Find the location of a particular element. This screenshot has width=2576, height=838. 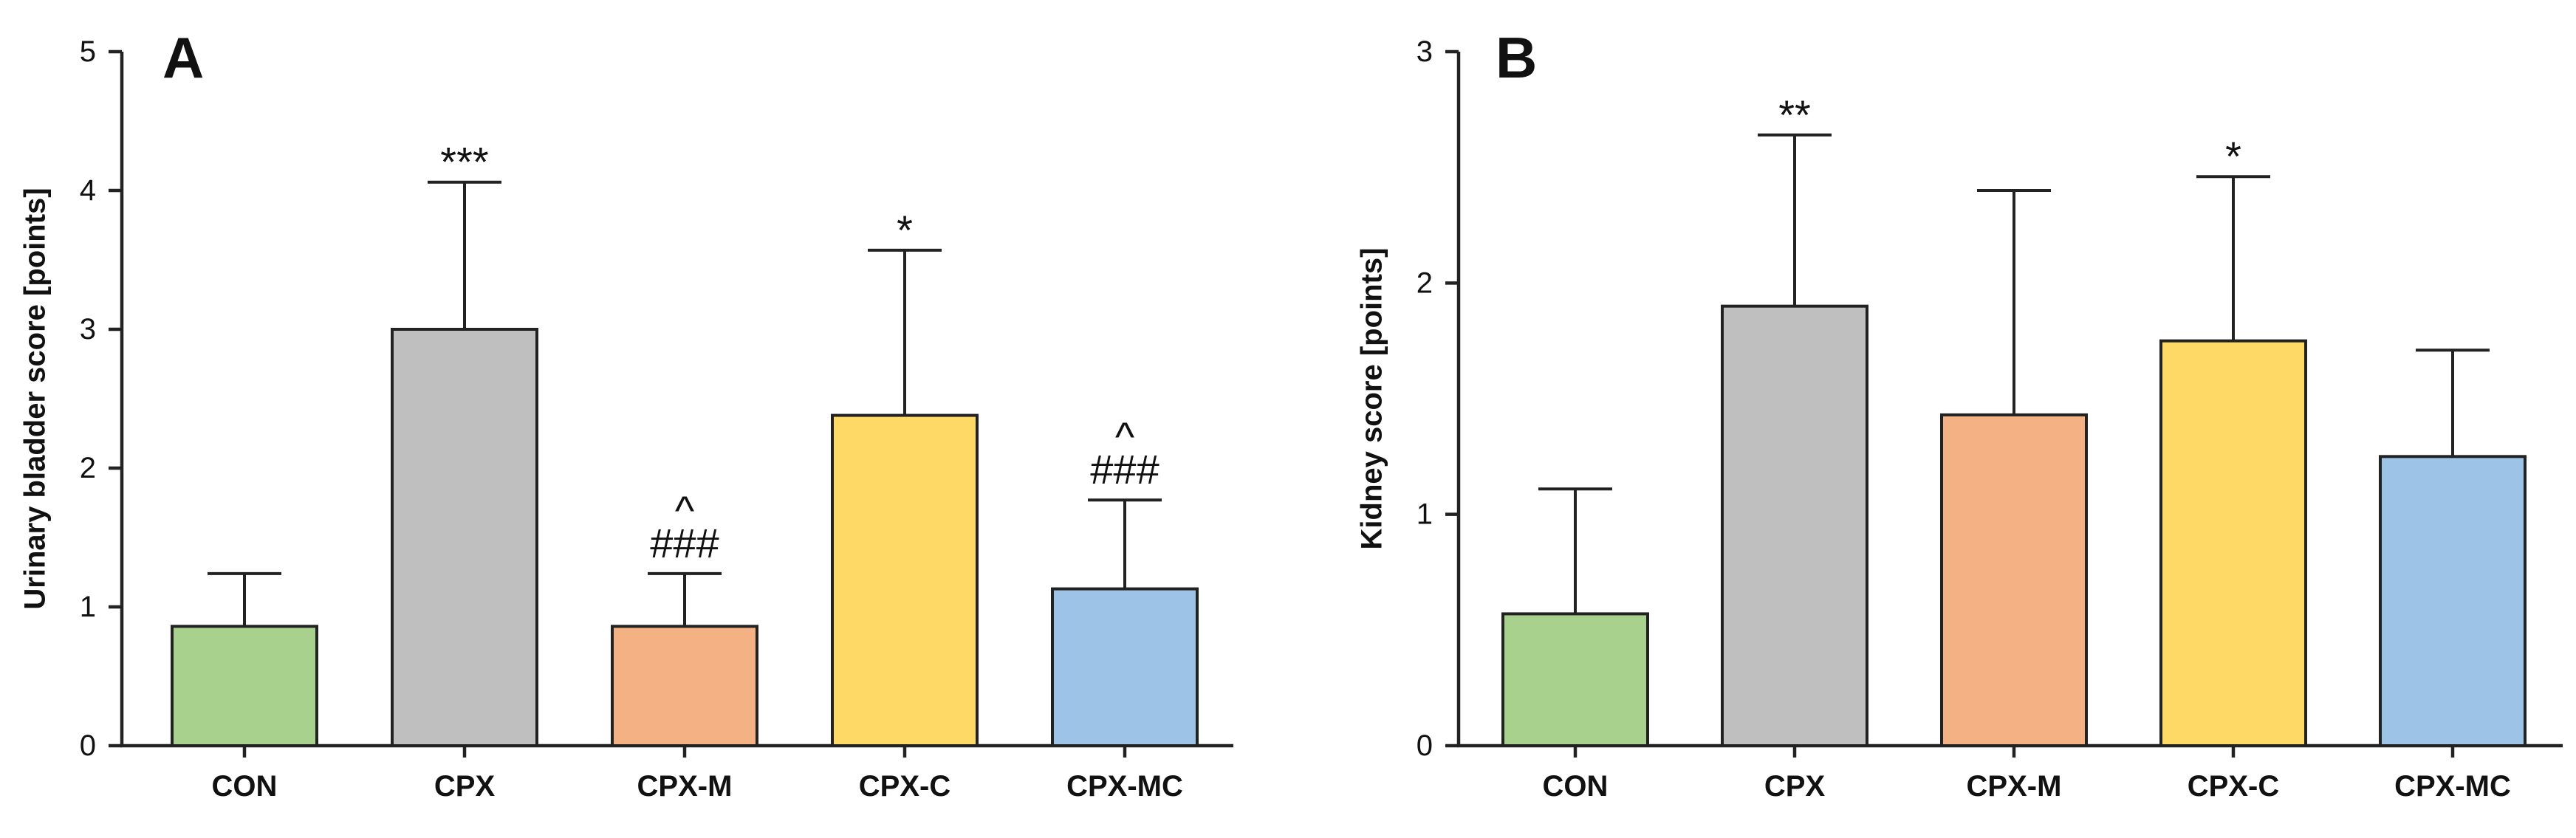

y-axis-label: Kidney score [points] is located at coordinates (1372, 399).